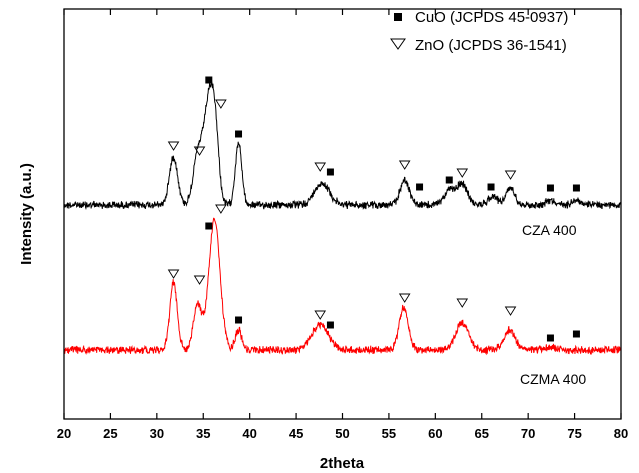  What do you see at coordinates (203, 433) in the screenshot?
I see `x-tick-label: 35` at bounding box center [203, 433].